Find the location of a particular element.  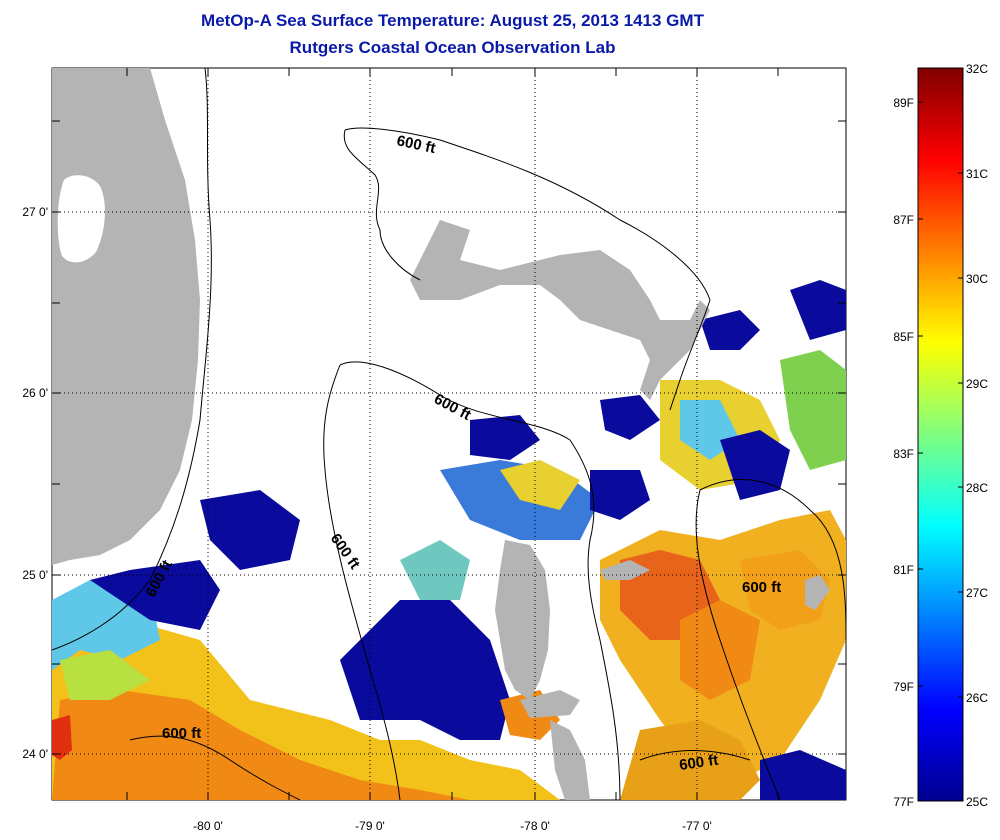

colorbar-celsius-label: 25C is located at coordinates (977, 802).